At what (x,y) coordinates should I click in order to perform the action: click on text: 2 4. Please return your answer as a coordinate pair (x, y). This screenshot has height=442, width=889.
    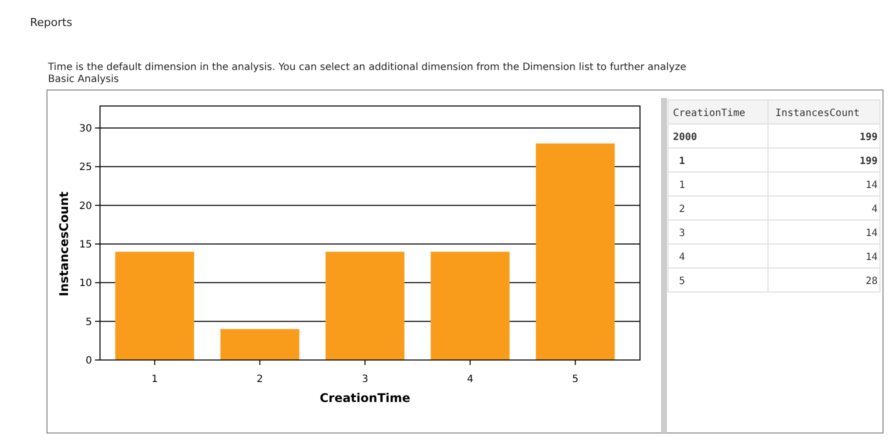
    Looking at the image, I should click on (775, 209).